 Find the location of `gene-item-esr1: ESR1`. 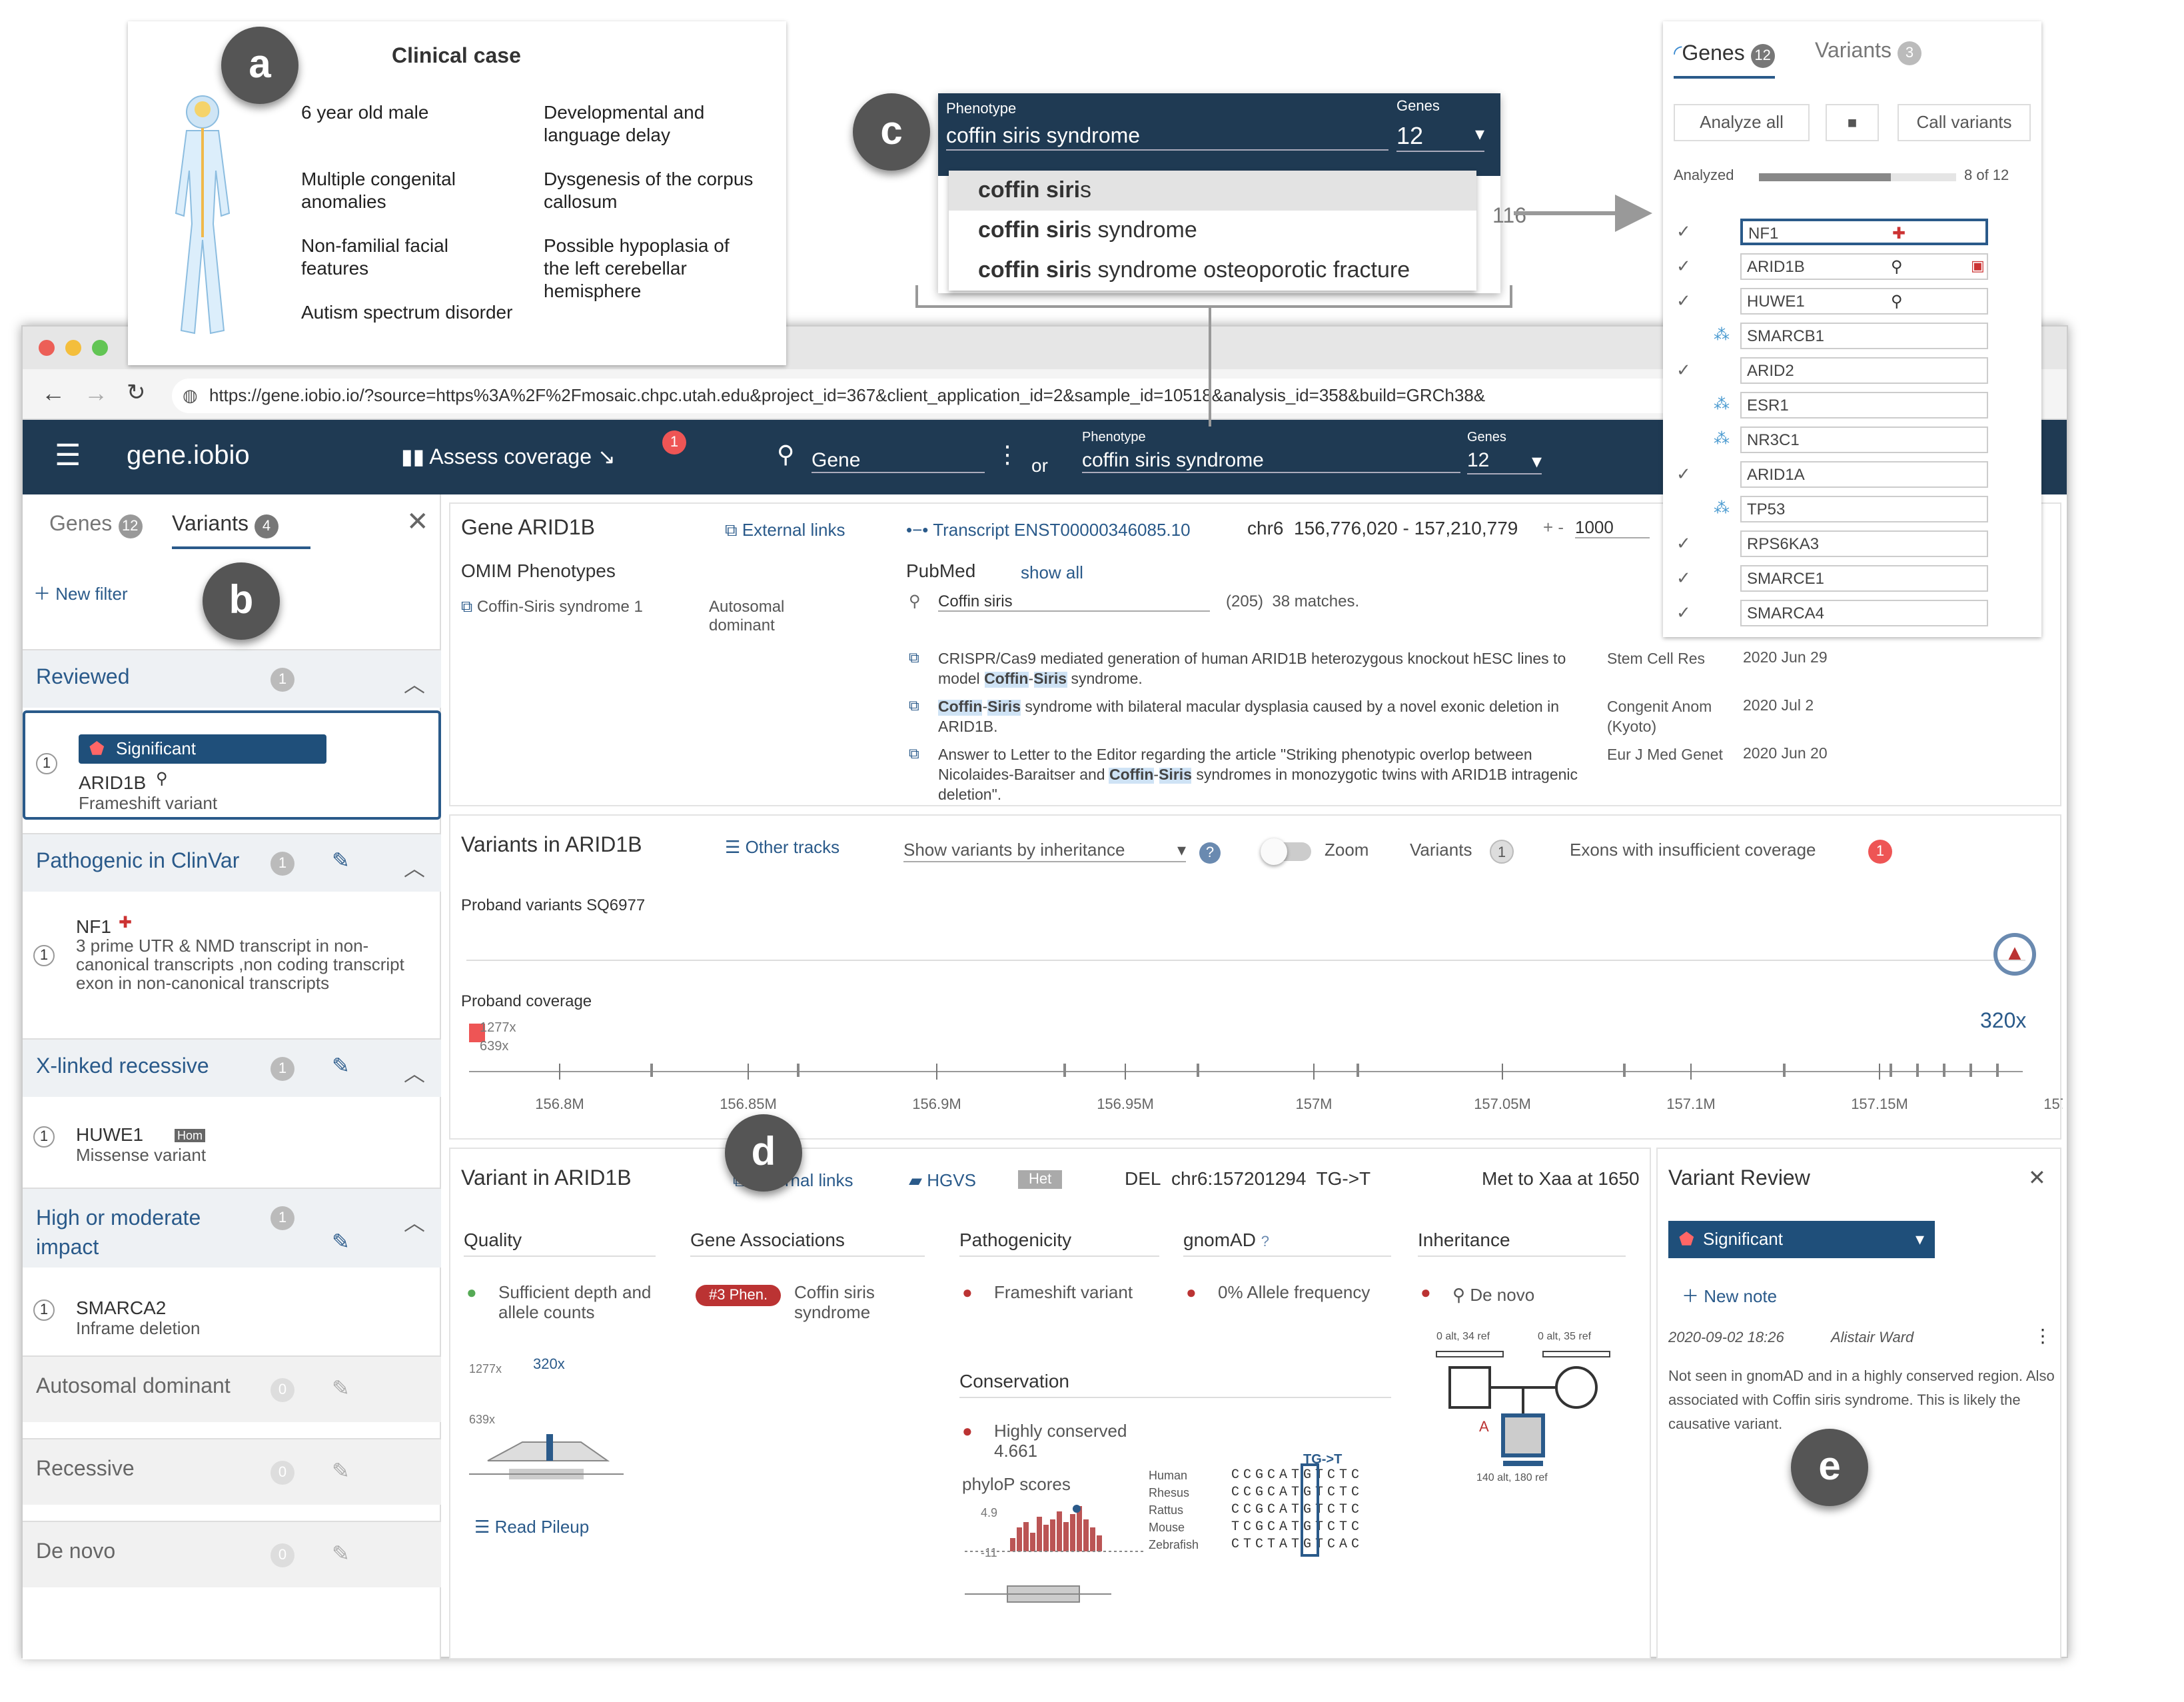

gene-item-esr1: ESR1 is located at coordinates (1864, 405).